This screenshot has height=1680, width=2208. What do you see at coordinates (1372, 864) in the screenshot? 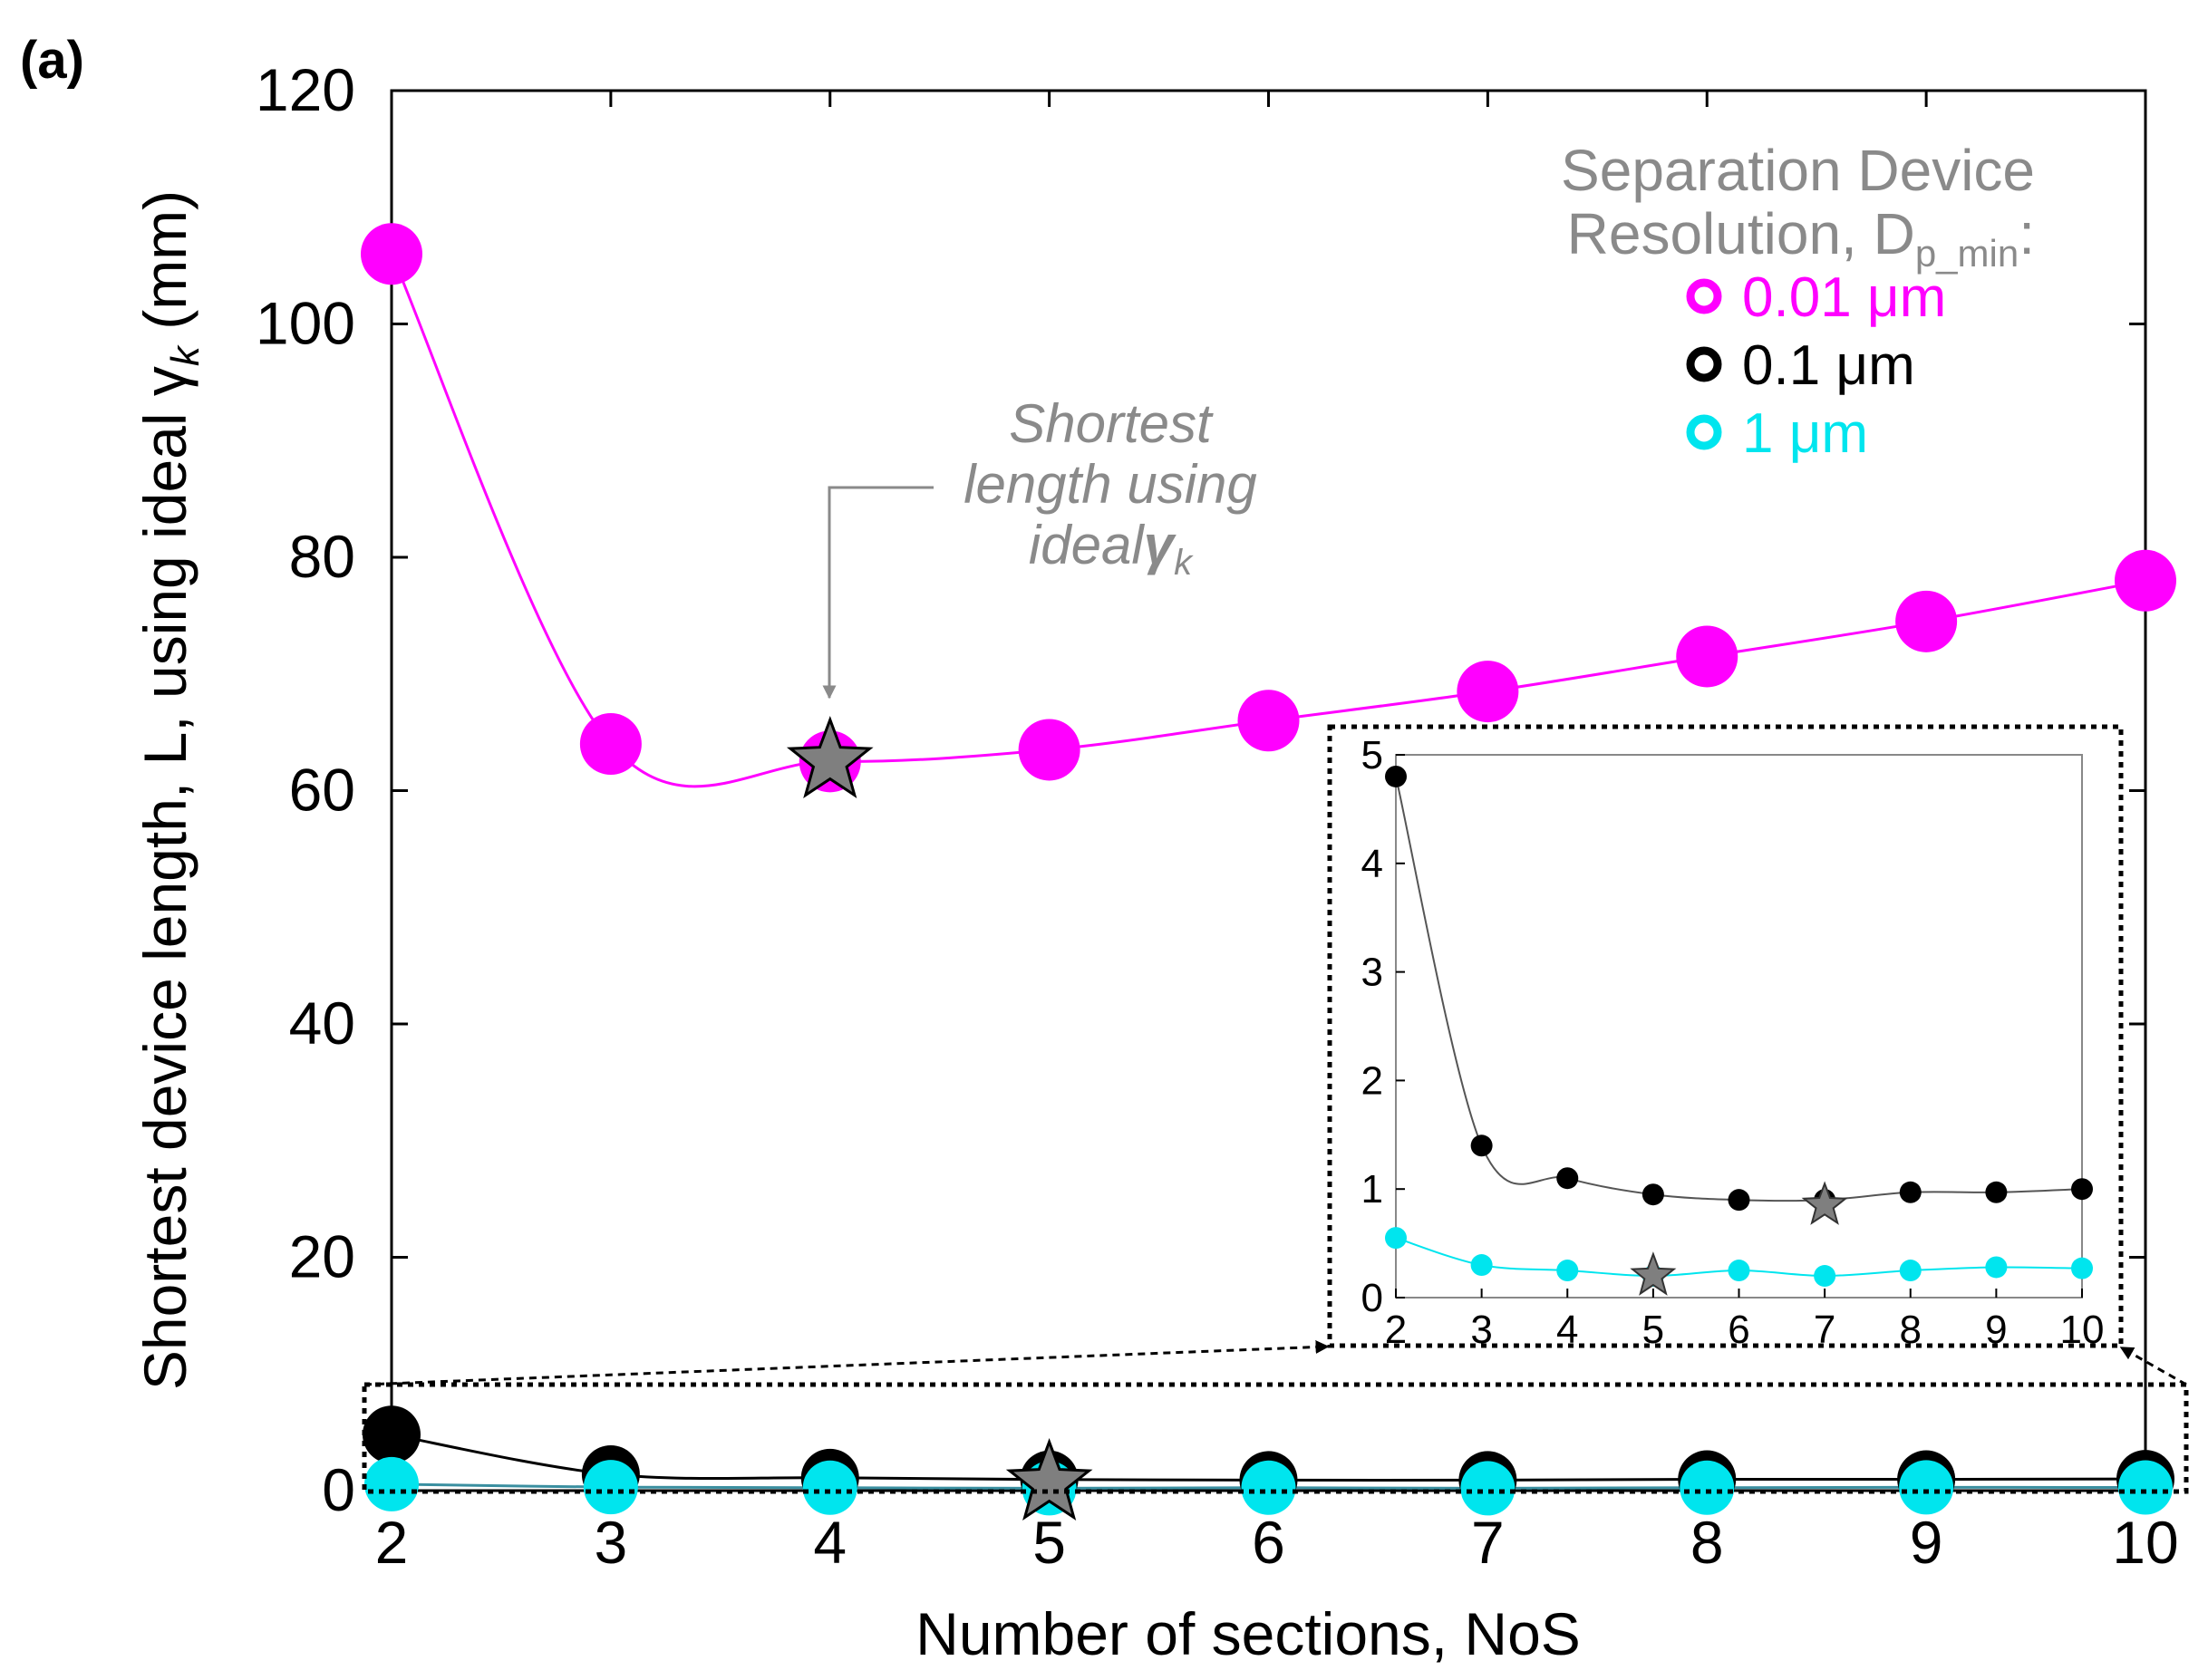
I see `inset-y-tick-label: 4` at bounding box center [1372, 864].